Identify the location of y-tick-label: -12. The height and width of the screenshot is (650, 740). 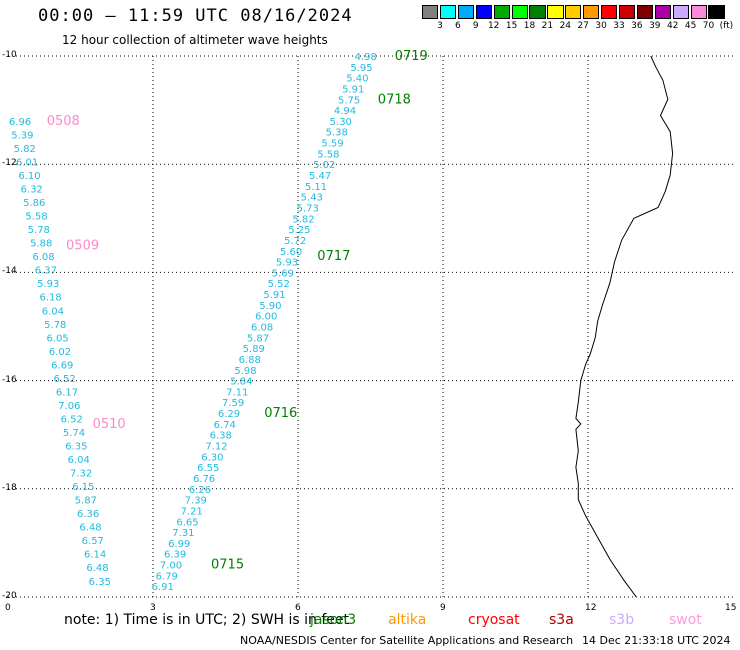
(9, 163).